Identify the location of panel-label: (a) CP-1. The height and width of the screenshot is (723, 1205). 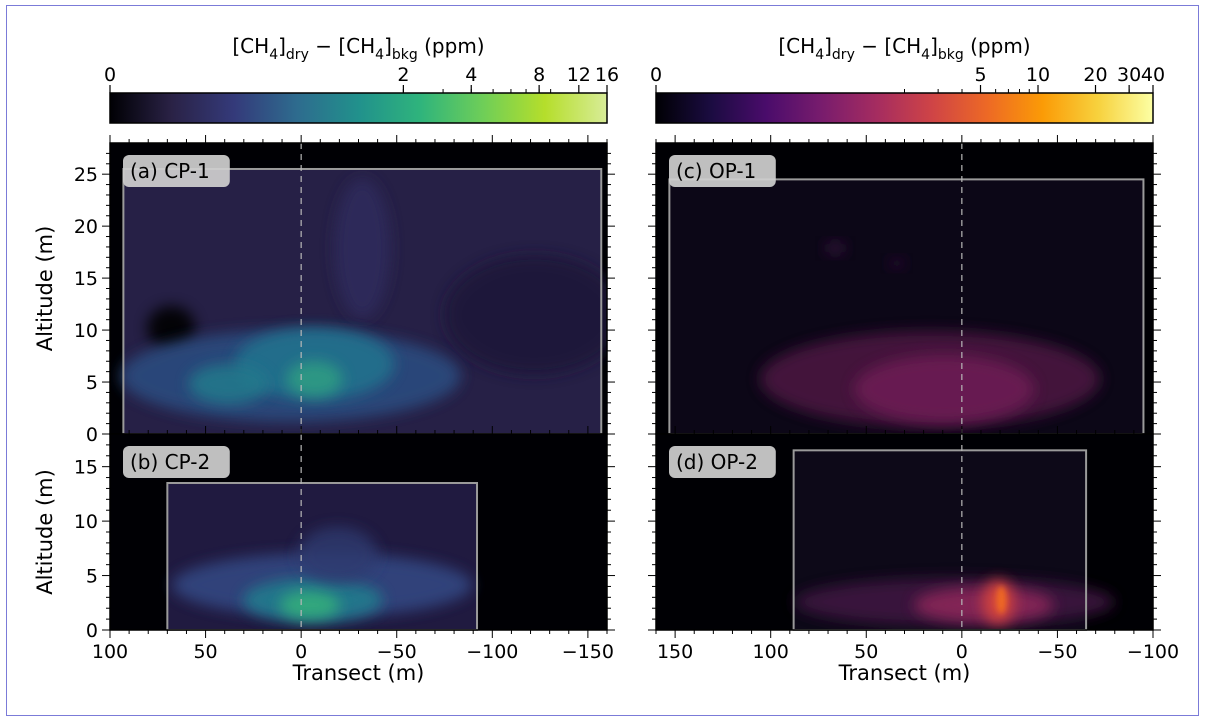
(176, 171).